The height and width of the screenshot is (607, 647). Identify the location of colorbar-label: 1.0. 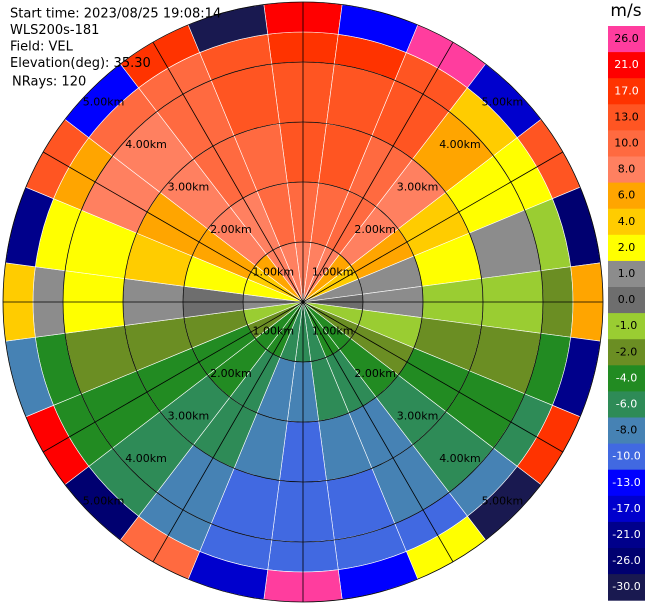
(627, 273).